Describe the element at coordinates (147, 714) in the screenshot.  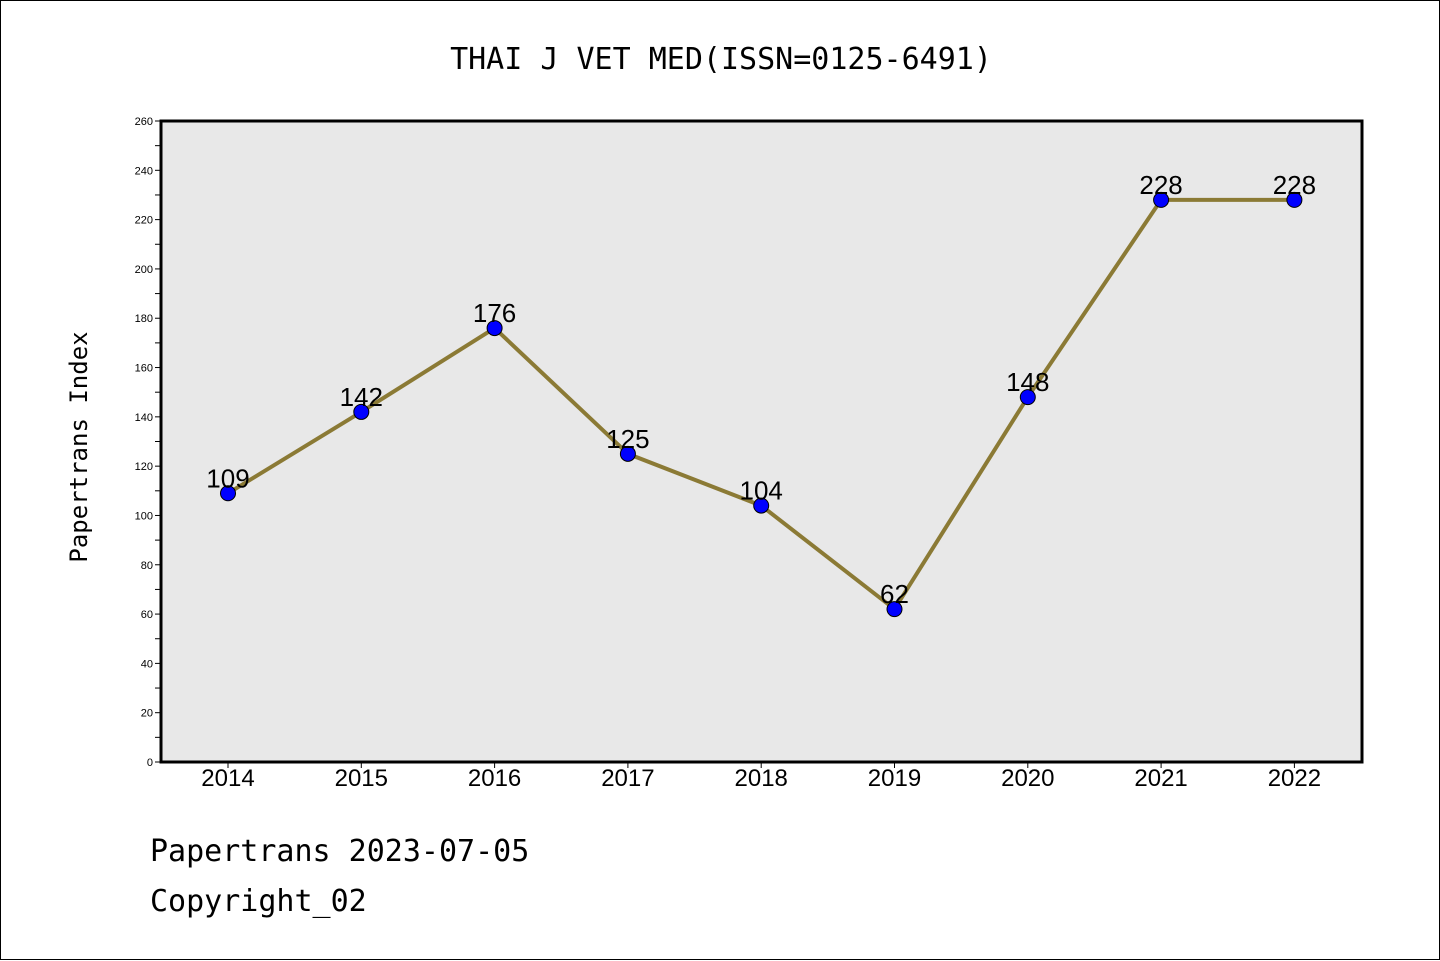
I see `y-tick-label: 20` at that location.